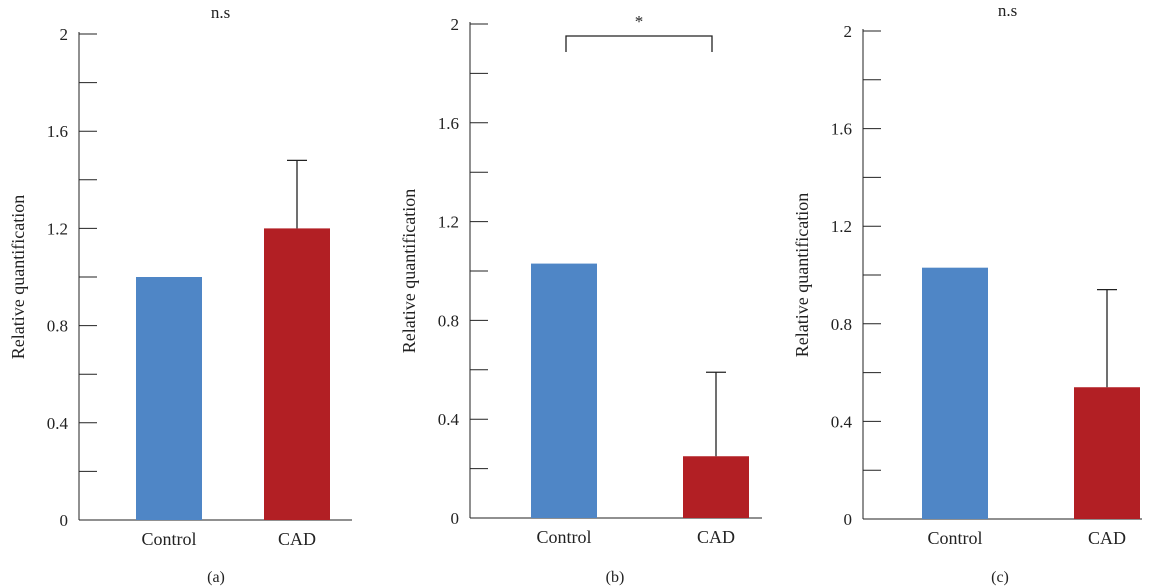 This screenshot has height=588, width=1150. What do you see at coordinates (216, 577) in the screenshot?
I see `panel-label: (a)` at bounding box center [216, 577].